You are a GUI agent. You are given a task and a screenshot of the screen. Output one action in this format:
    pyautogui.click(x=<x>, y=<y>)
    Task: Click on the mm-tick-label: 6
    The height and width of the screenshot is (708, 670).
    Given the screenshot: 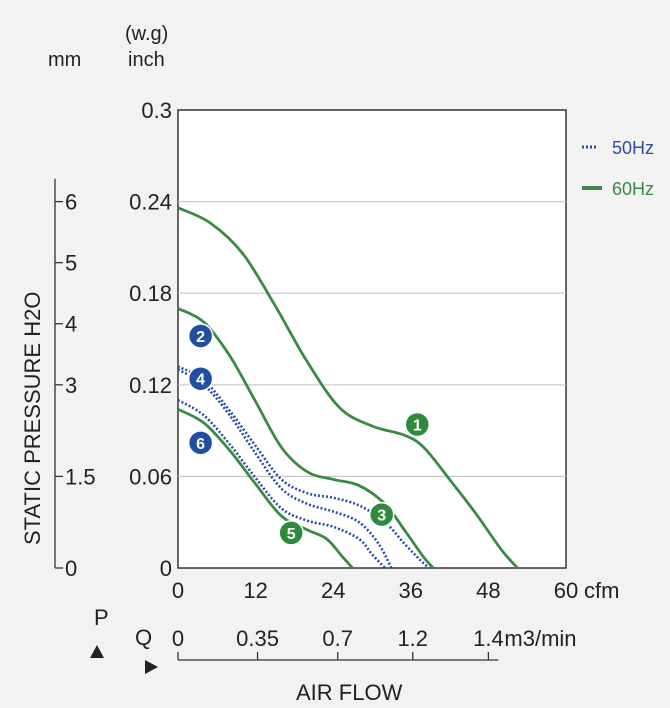 What is the action you would take?
    pyautogui.click(x=71, y=202)
    